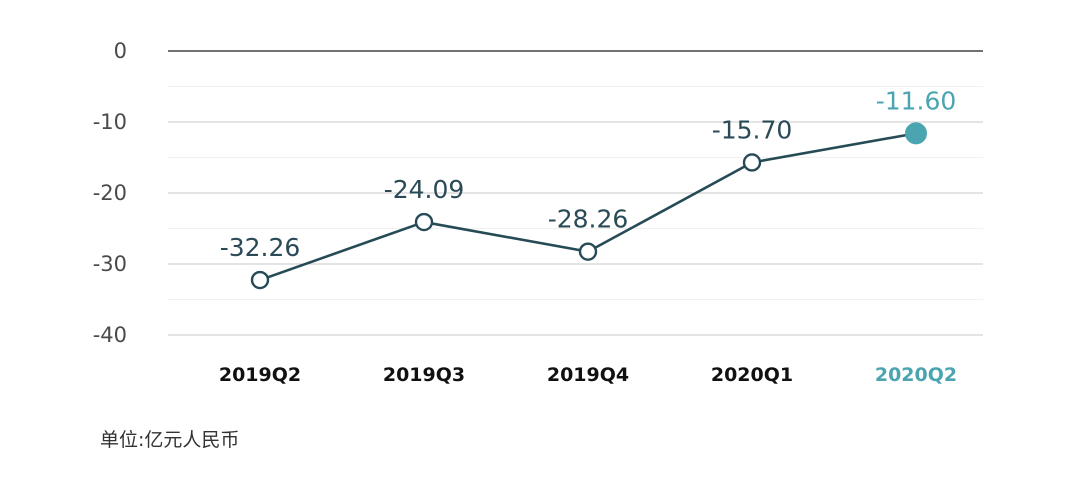 This screenshot has width=1080, height=484. I want to click on y-tick-label: 0, so click(120, 51).